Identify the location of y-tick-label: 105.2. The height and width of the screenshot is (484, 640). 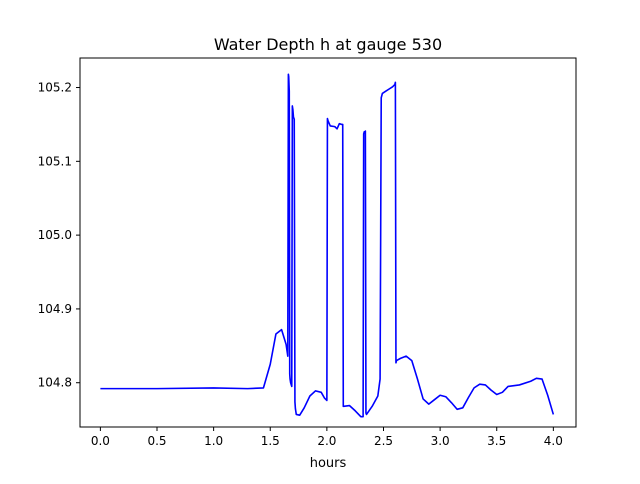
(55, 88).